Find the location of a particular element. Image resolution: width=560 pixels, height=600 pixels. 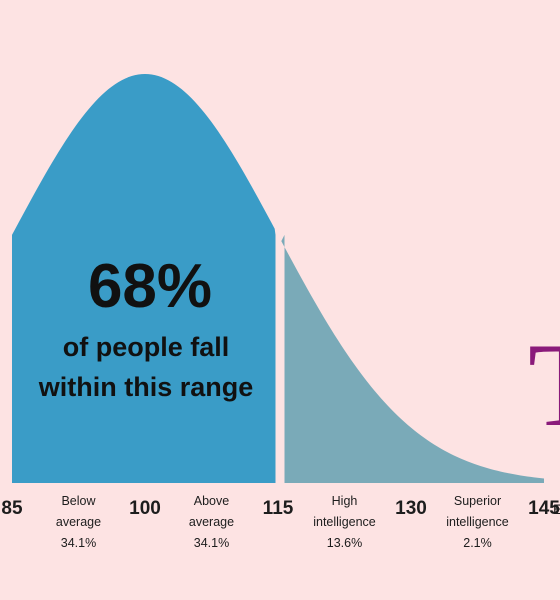

x-tick-100: 100 is located at coordinates (145, 508).